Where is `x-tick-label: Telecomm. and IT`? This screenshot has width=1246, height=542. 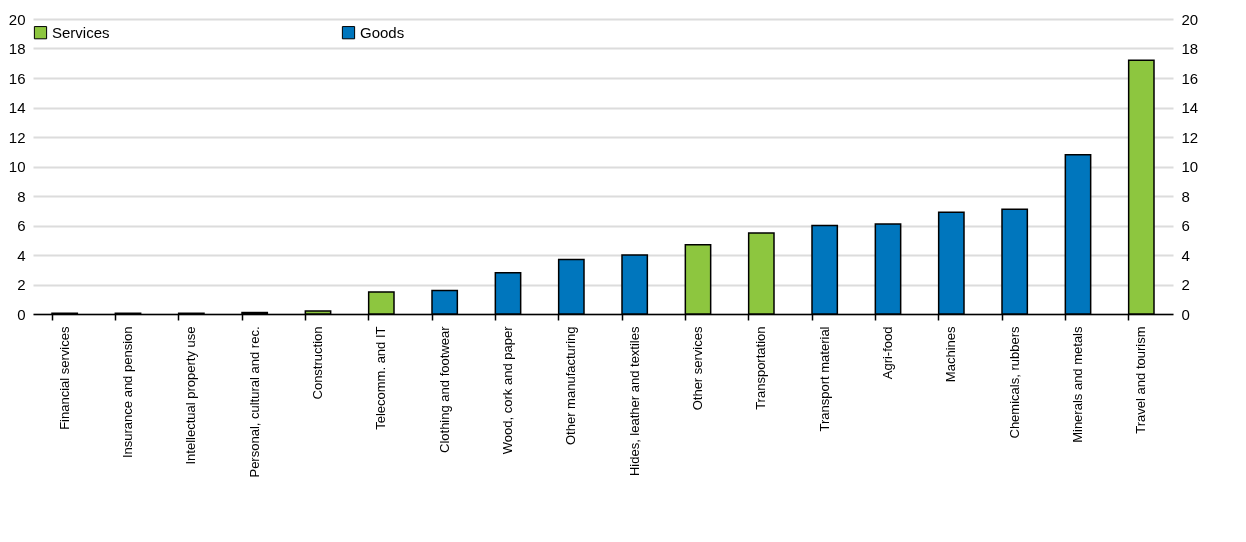
x-tick-label: Telecomm. and IT is located at coordinates (381, 378).